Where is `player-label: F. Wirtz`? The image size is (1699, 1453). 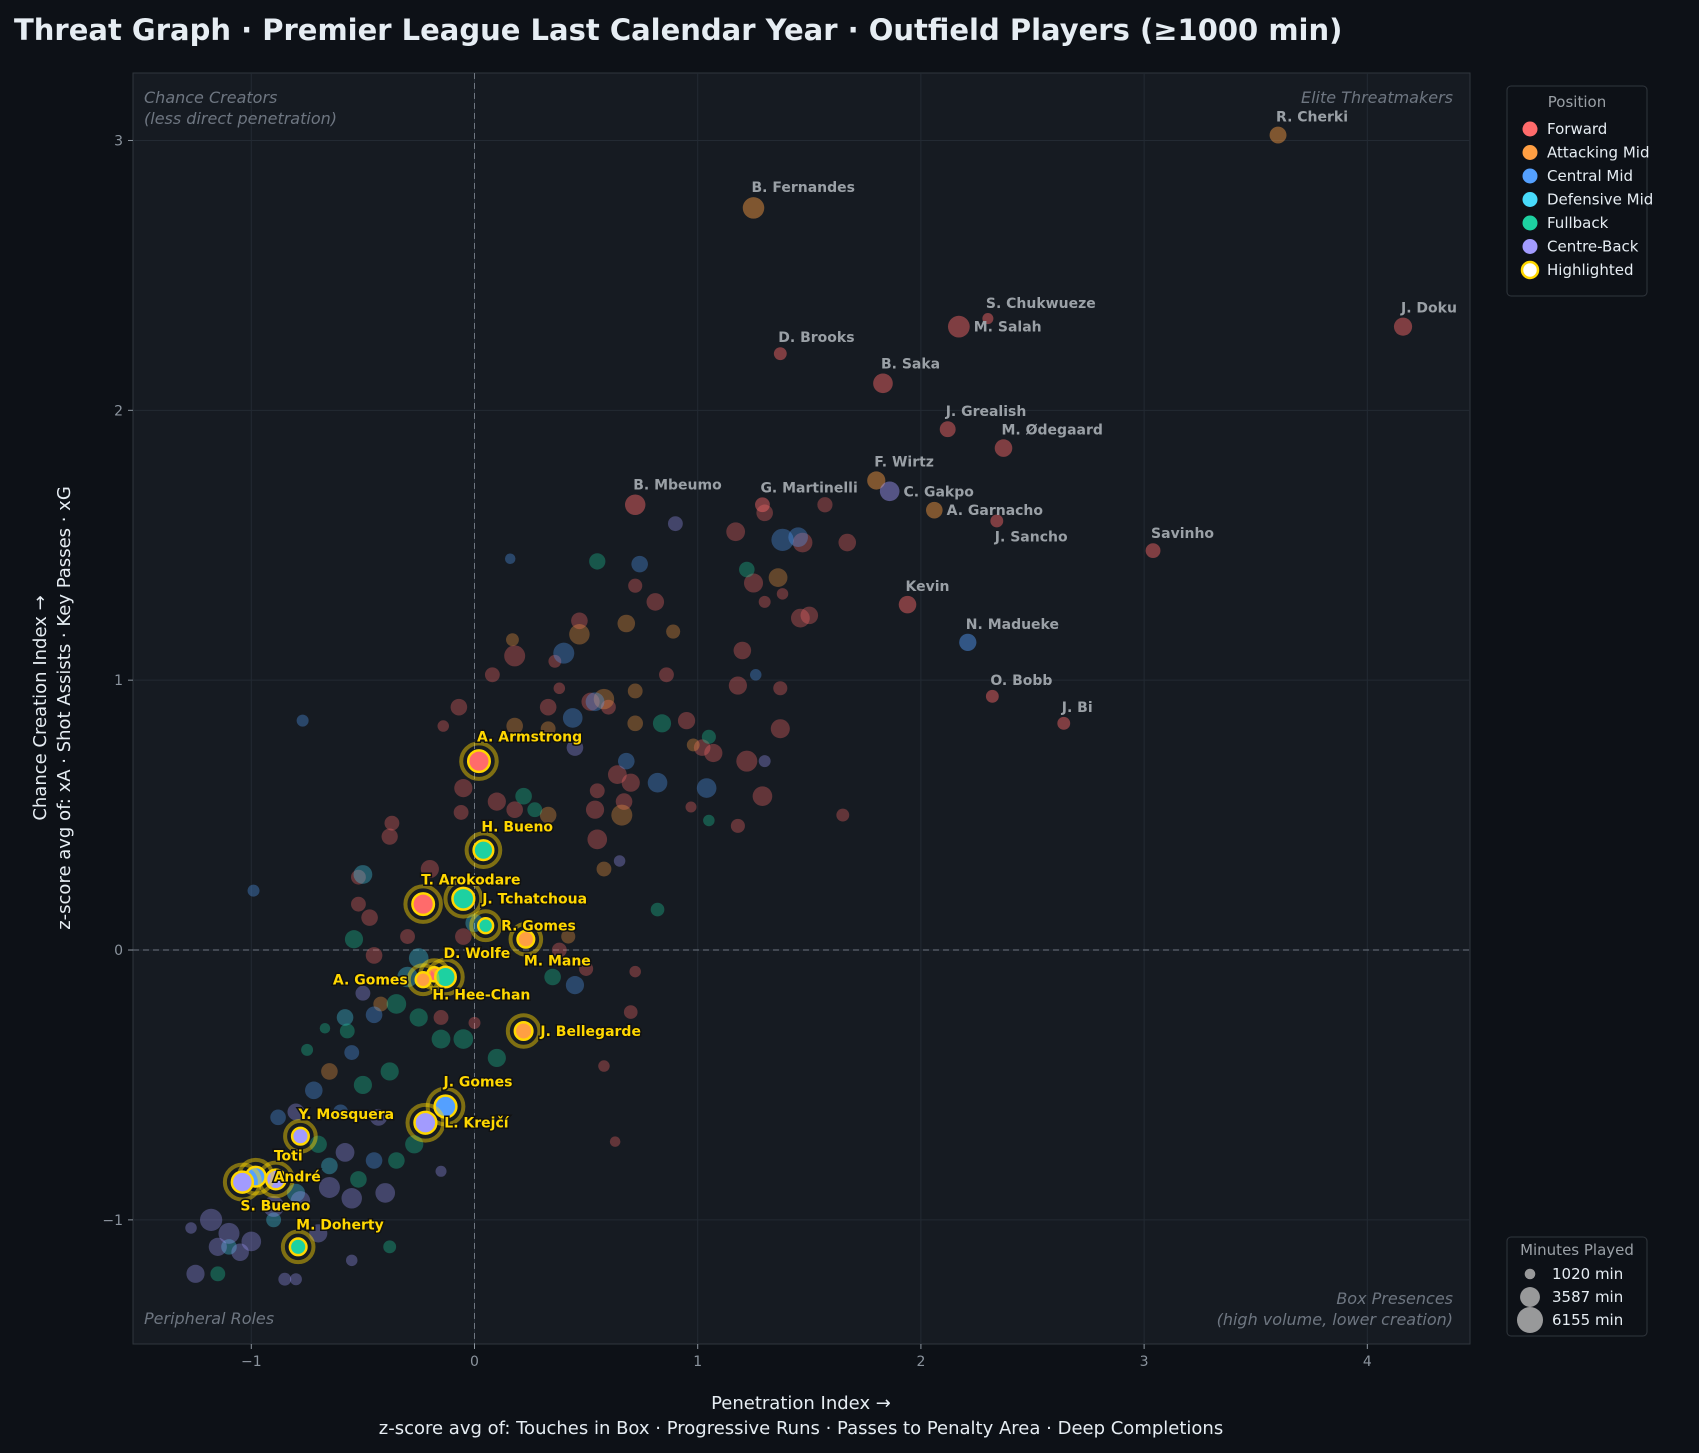
player-label: F. Wirtz is located at coordinates (904, 462).